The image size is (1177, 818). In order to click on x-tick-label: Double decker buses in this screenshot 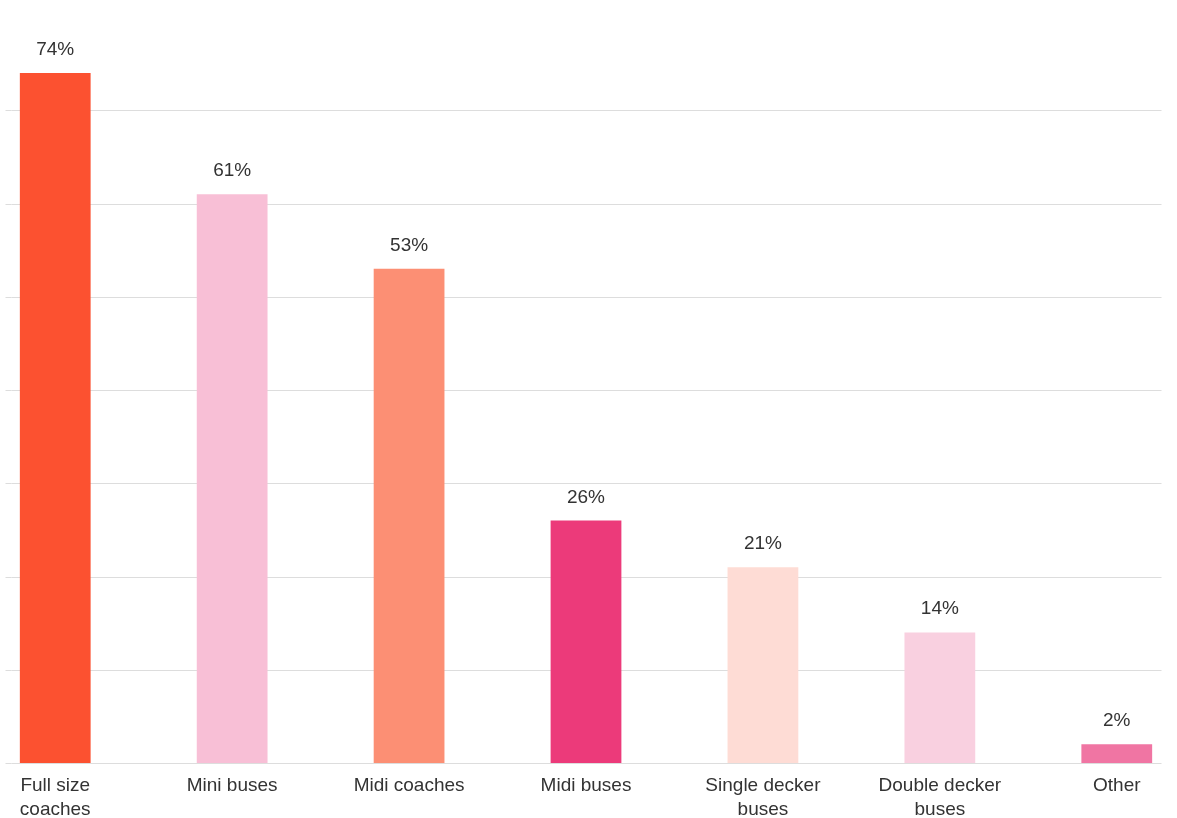, I will do `click(940, 795)`.